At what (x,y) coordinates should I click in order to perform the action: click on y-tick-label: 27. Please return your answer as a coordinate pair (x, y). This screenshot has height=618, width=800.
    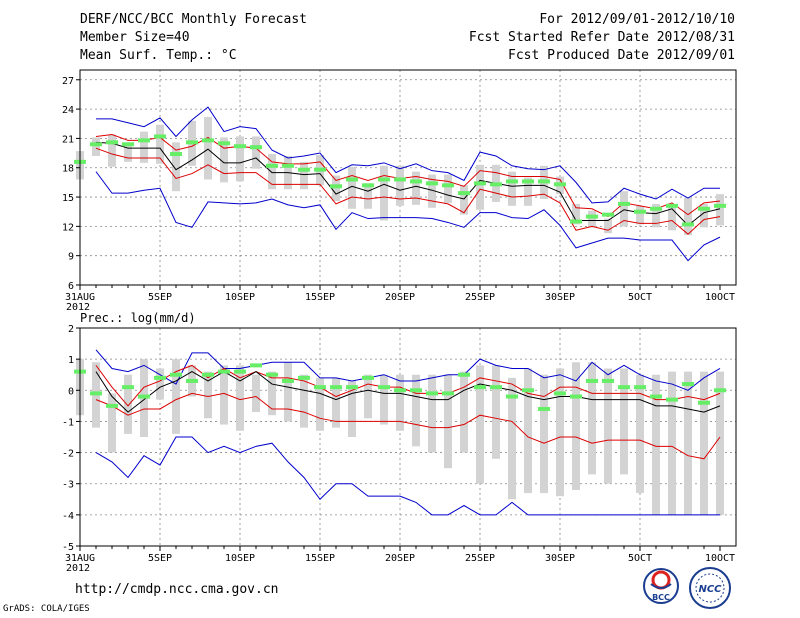
    Looking at the image, I should click on (68, 81).